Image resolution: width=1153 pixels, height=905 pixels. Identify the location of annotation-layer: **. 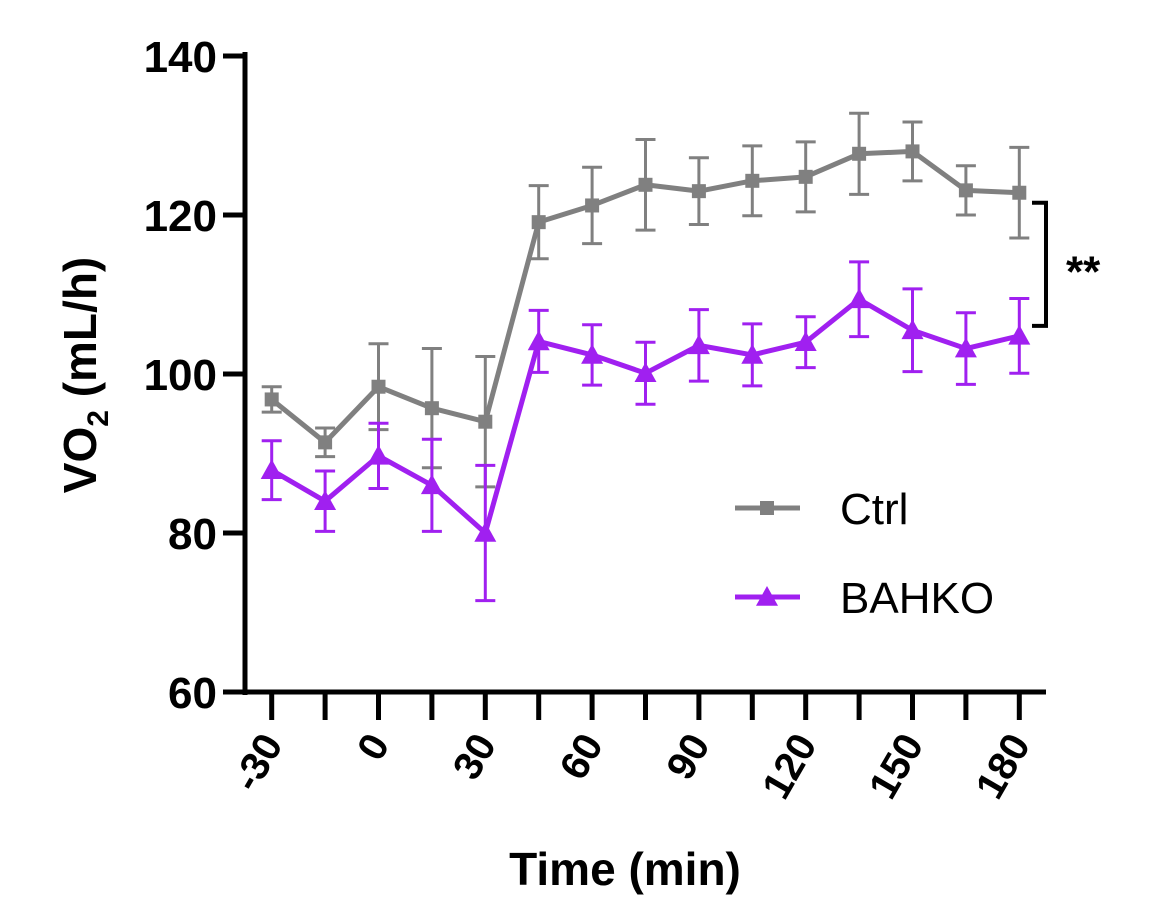
(1066, 264).